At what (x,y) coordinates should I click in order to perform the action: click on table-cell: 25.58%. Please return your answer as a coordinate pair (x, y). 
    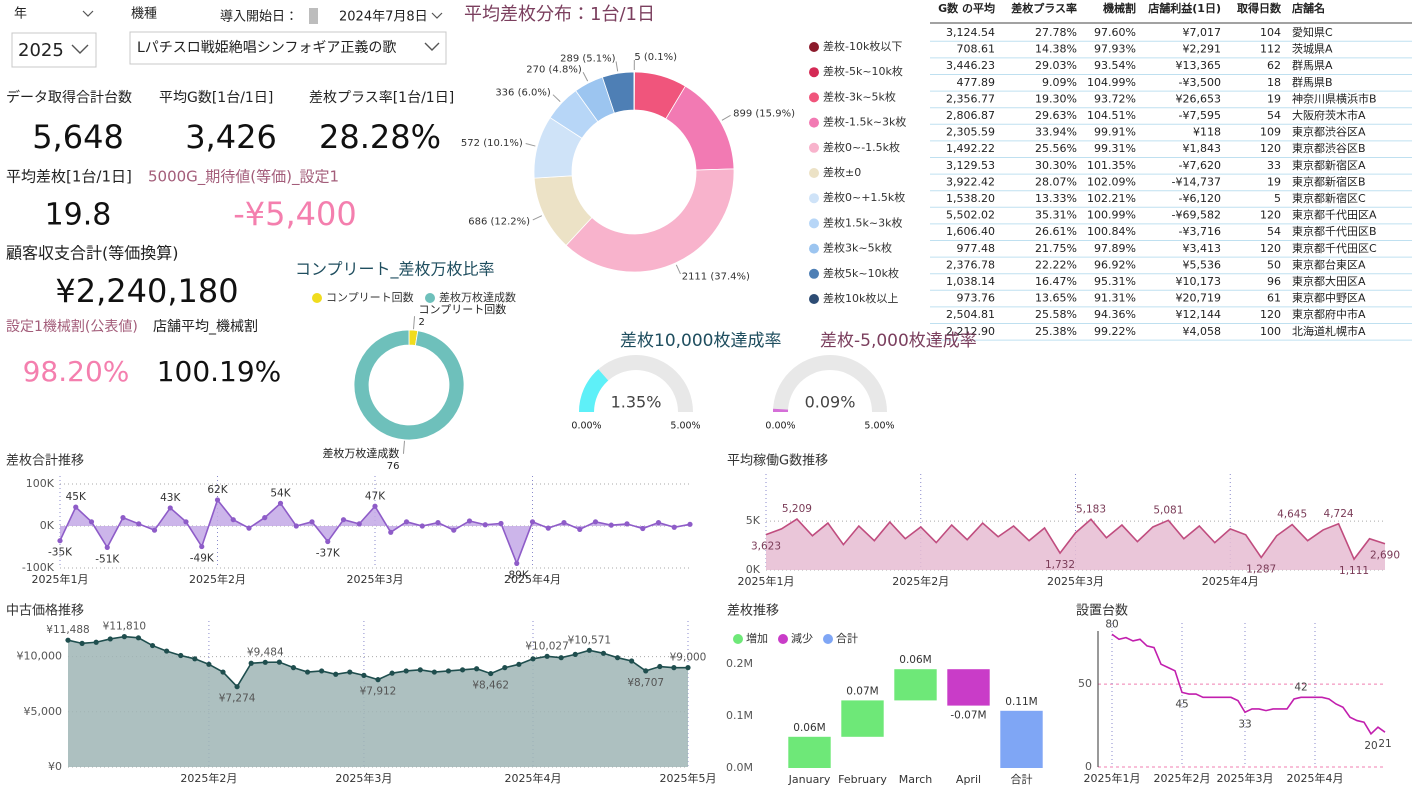
    Looking at the image, I should click on (1056, 314).